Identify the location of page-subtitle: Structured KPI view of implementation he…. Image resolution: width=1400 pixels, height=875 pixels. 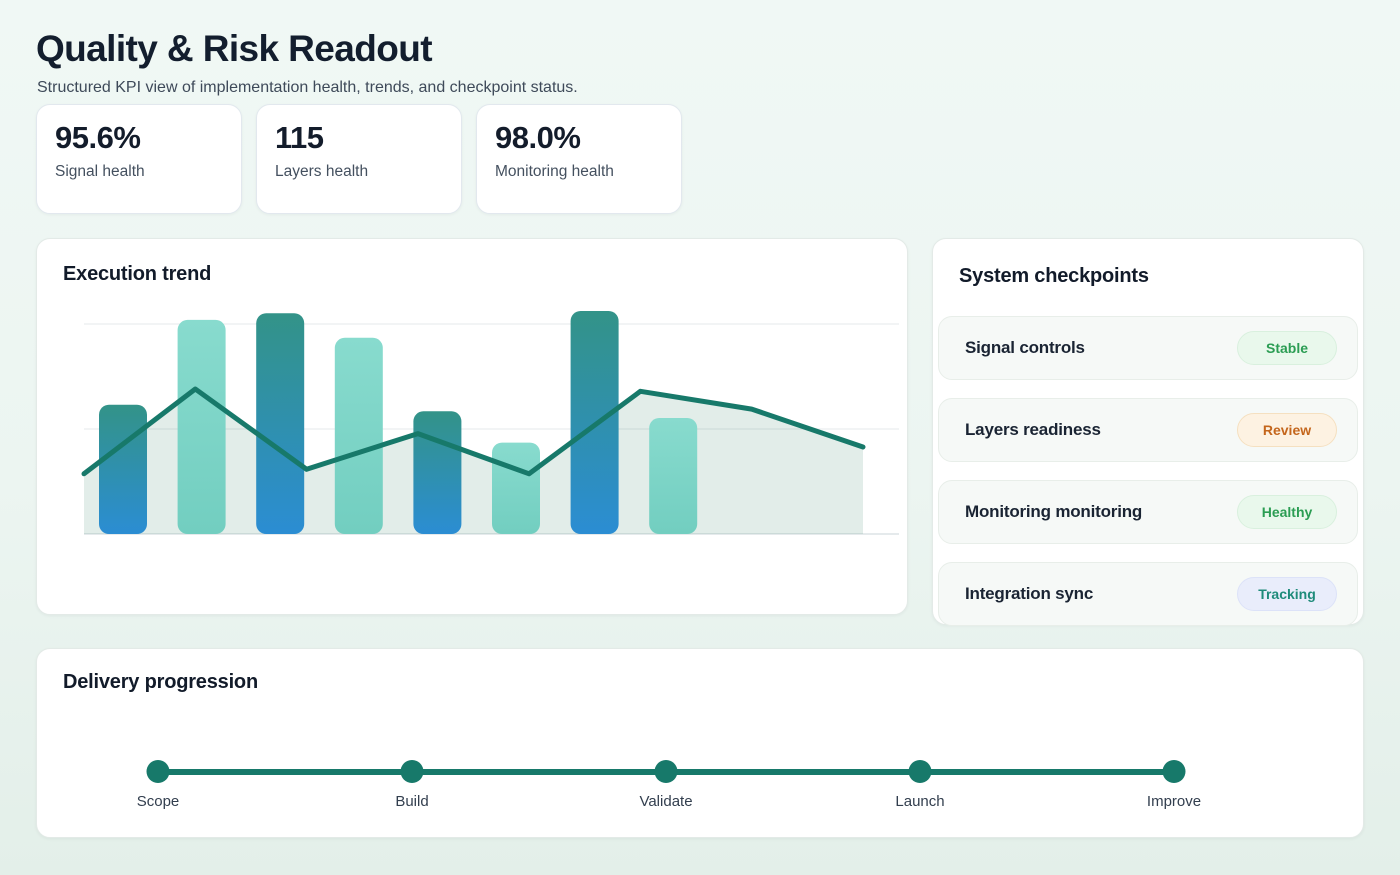
(307, 87).